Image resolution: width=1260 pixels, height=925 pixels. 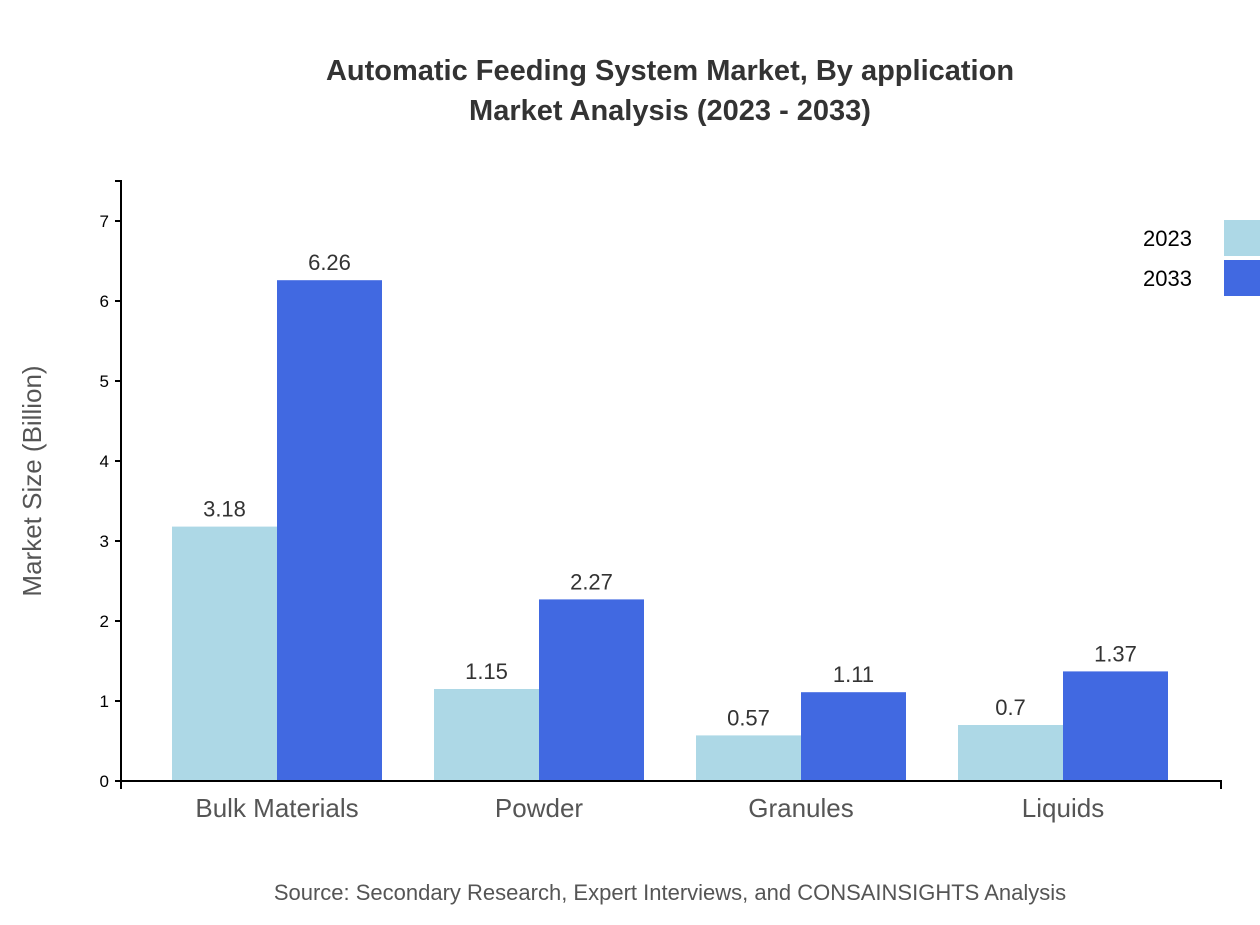 I want to click on x-axis-line, so click(x=671, y=784).